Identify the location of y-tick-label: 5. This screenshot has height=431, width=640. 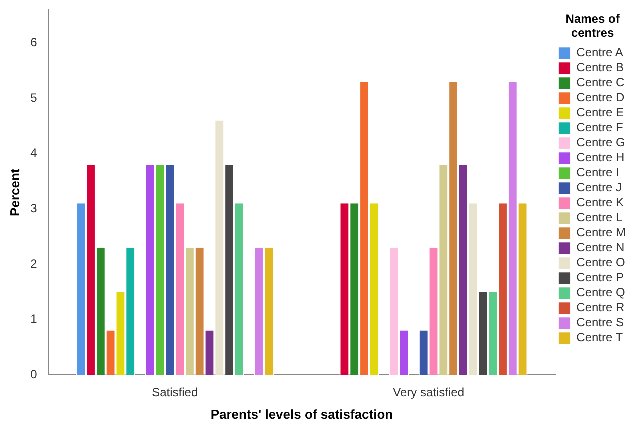
(34, 97).